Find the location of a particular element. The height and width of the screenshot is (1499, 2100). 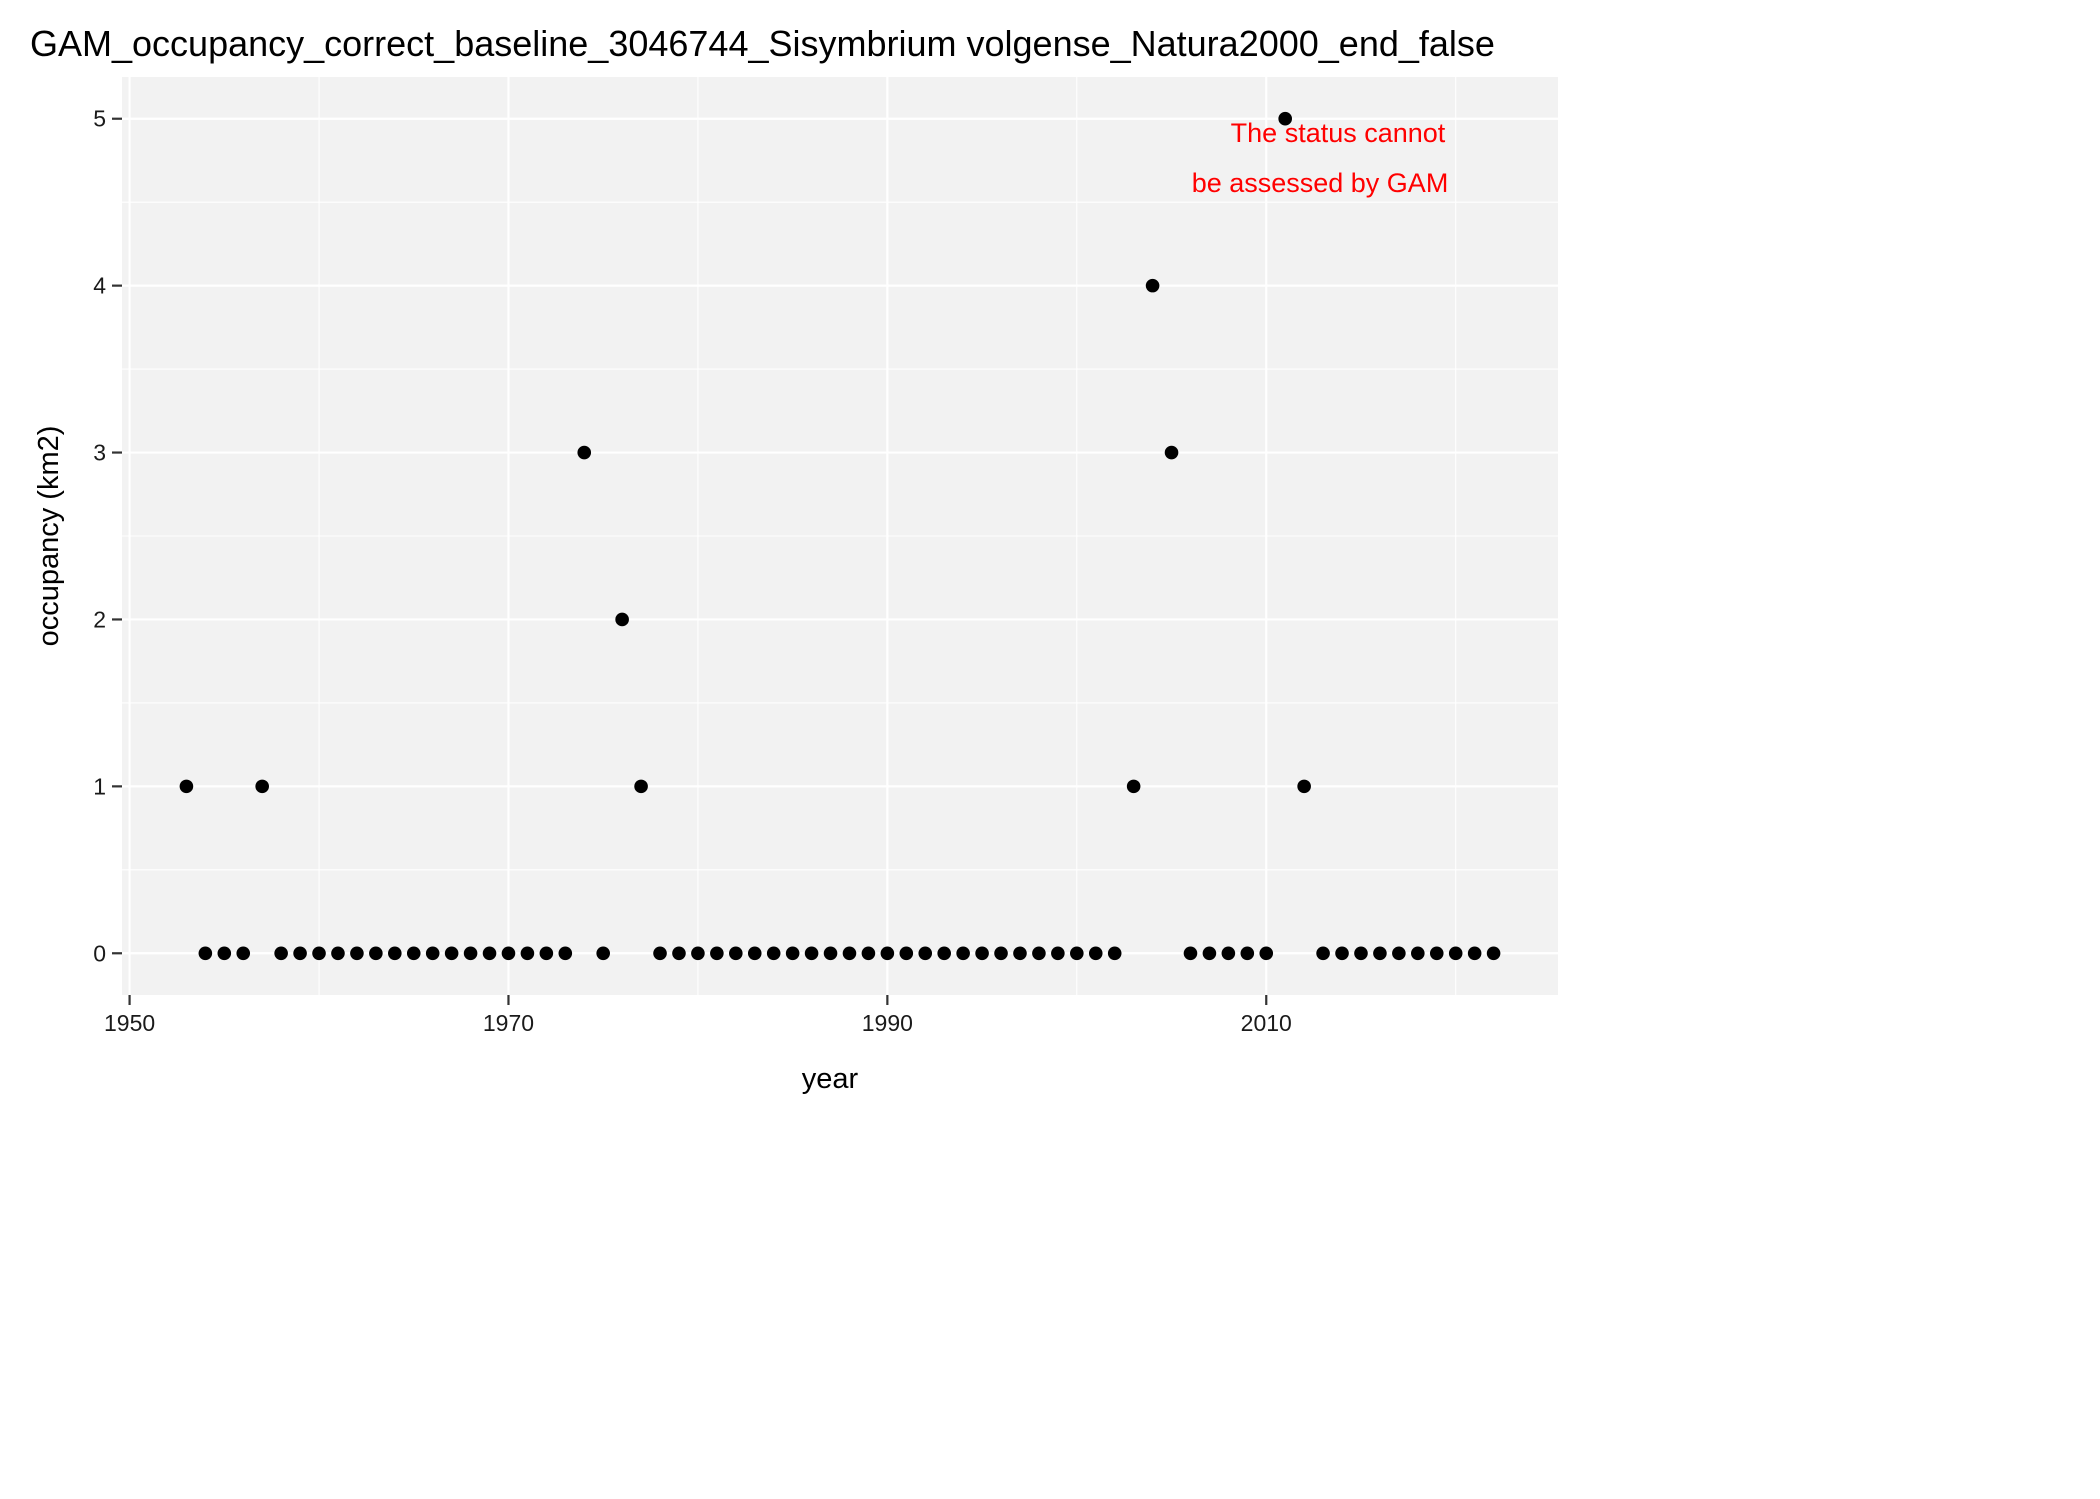

y-tick-label-4: 4 is located at coordinates (99, 286).